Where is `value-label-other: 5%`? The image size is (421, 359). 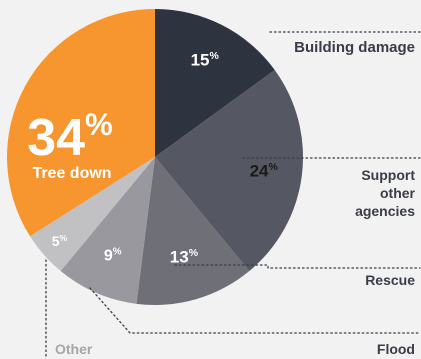
value-label-other: 5% is located at coordinates (60, 241).